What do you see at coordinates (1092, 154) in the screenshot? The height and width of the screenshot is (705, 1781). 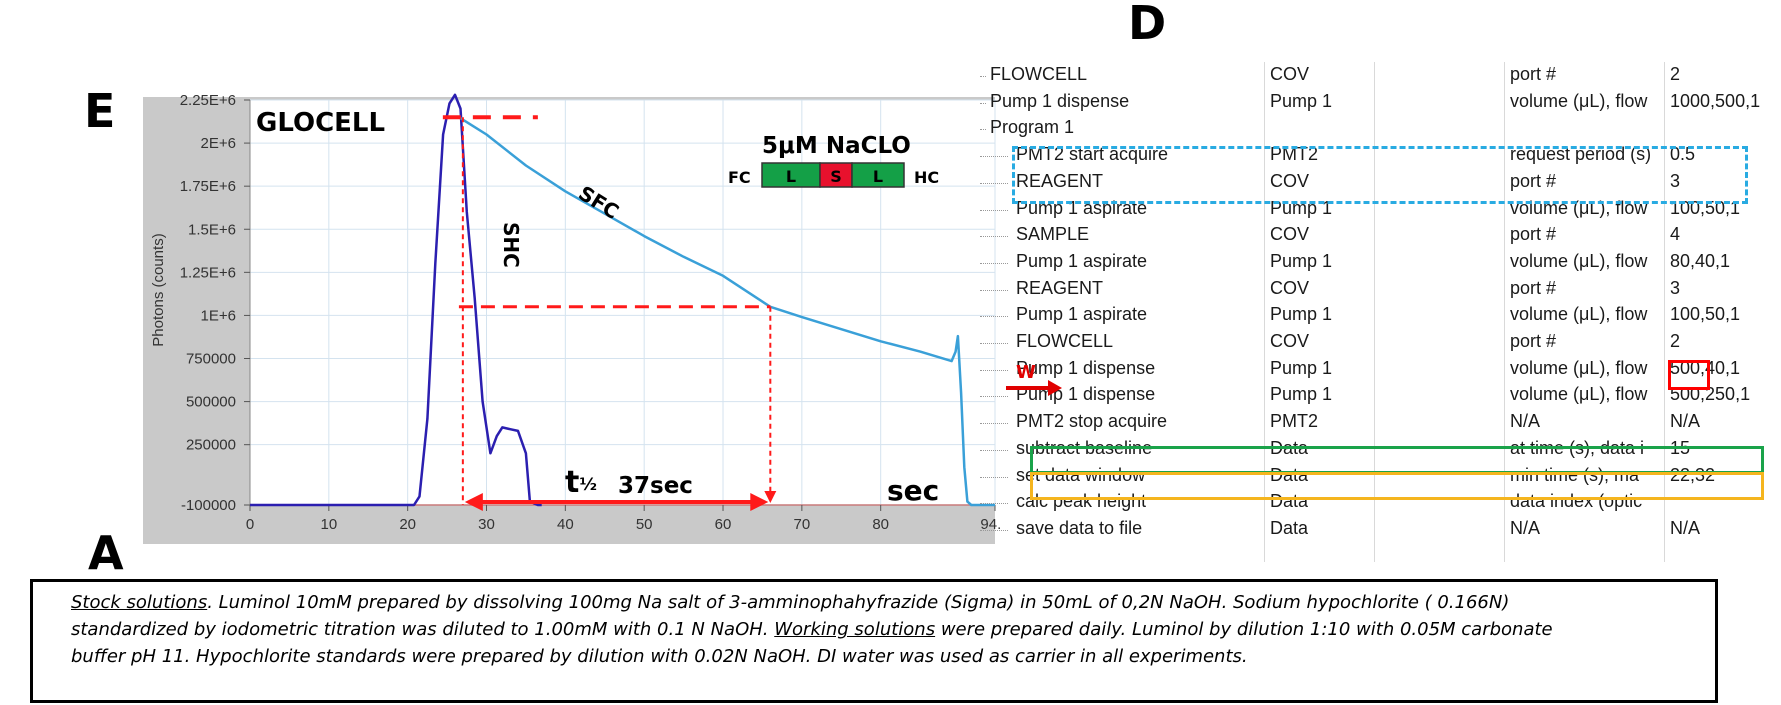 I see `cell-step: PMT2 start acquire` at bounding box center [1092, 154].